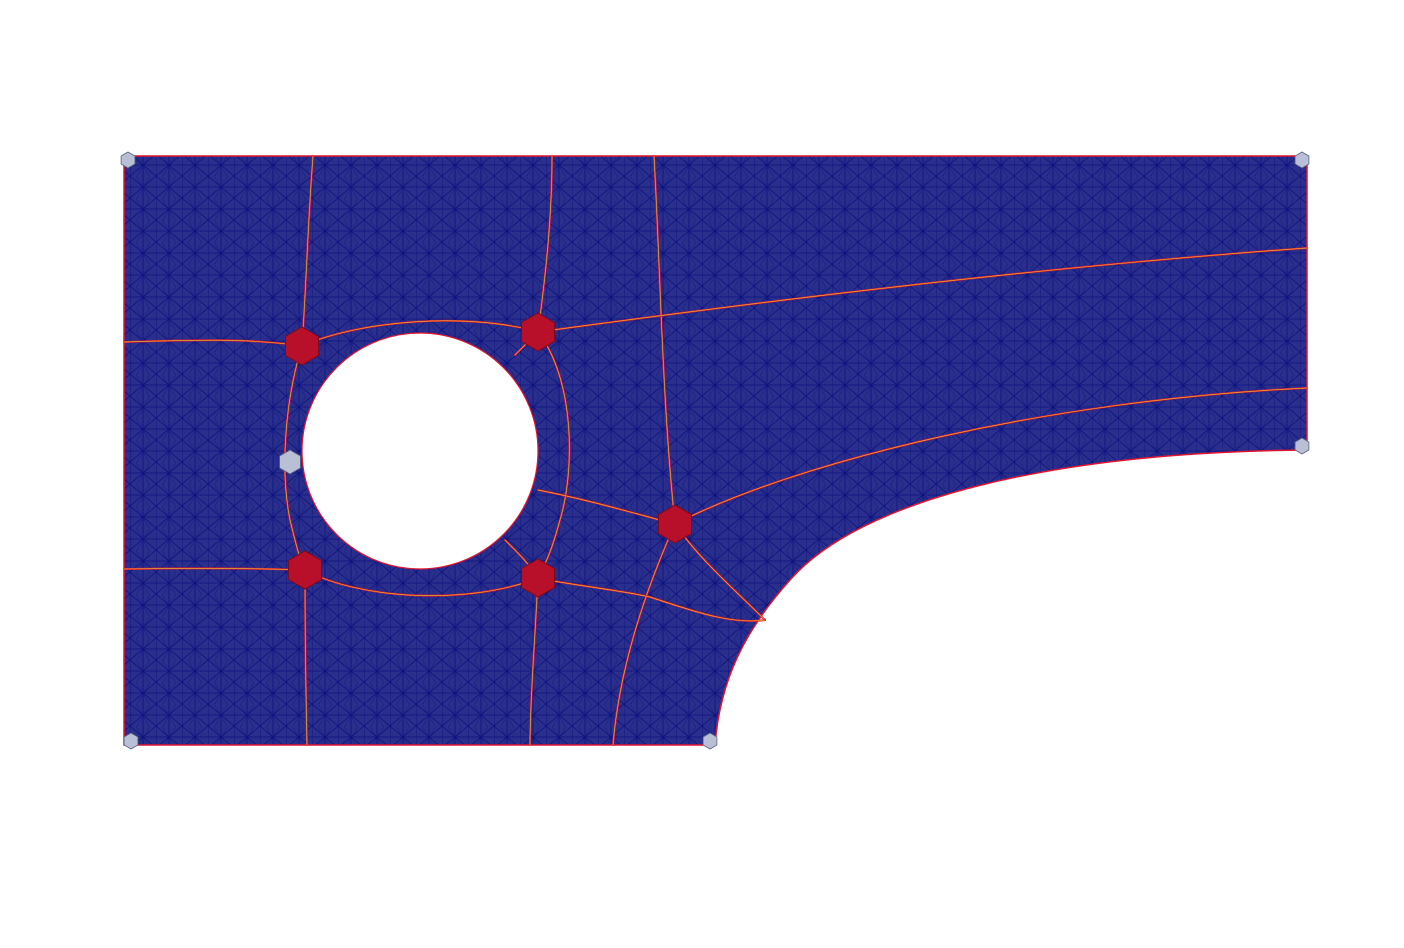 This screenshot has width=1404, height=948. I want to click on curve-bottom-connector-highlight, so click(651, 599).